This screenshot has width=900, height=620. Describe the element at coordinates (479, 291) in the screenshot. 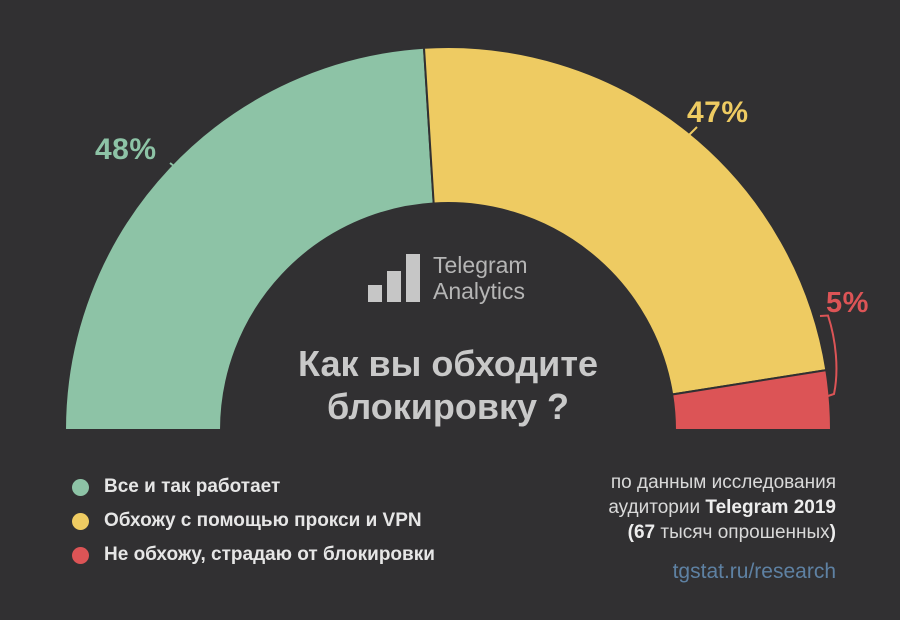

I see `logo-text-line2: Analytics` at that location.